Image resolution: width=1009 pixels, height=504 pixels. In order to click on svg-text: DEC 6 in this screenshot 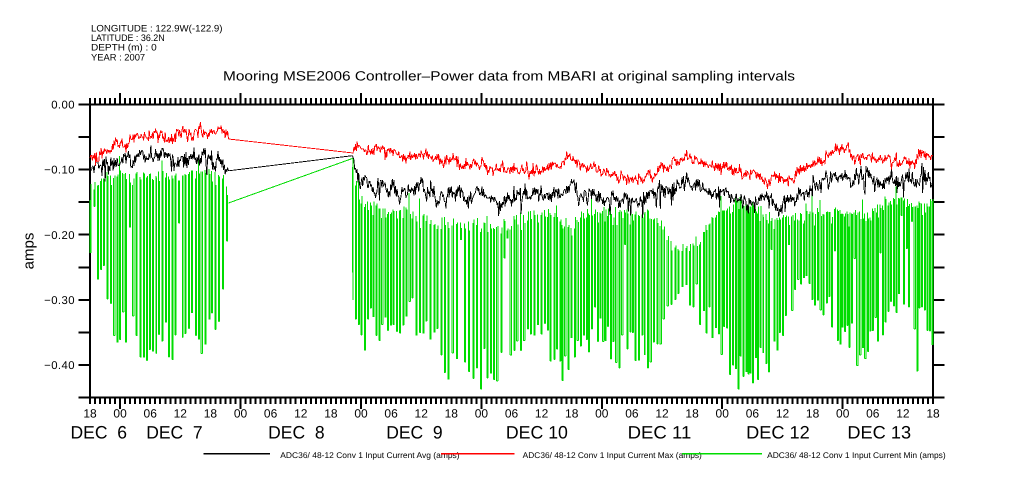, I will do `click(99, 433)`.